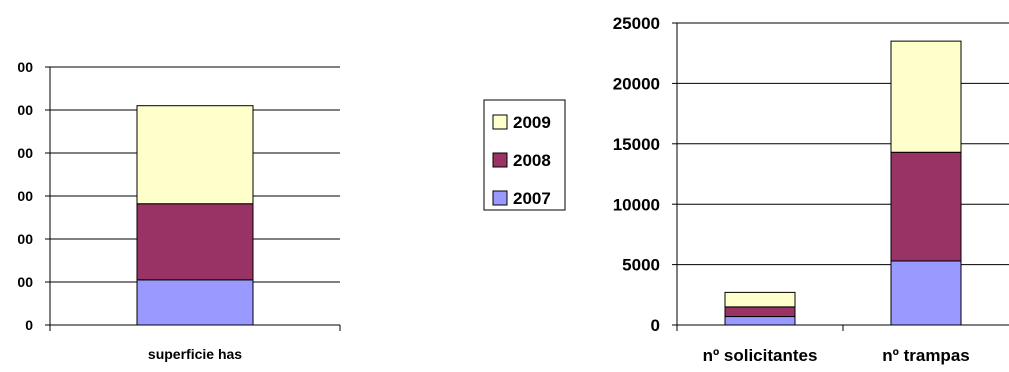 This screenshot has width=1009, height=372. I want to click on category-label: nº solicitantes, so click(760, 355).